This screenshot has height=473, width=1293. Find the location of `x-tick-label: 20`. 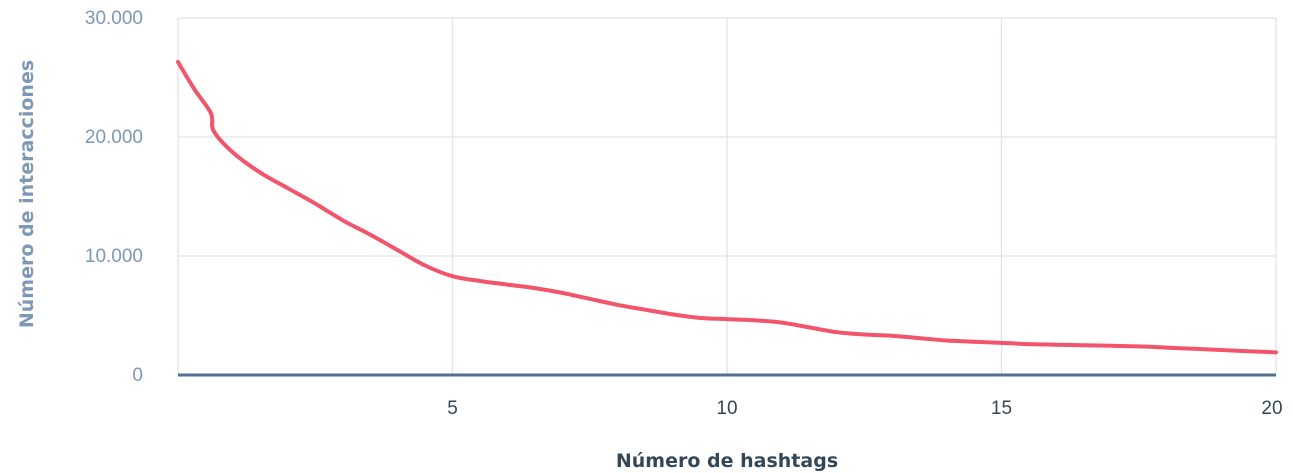

x-tick-label: 20 is located at coordinates (1271, 408).